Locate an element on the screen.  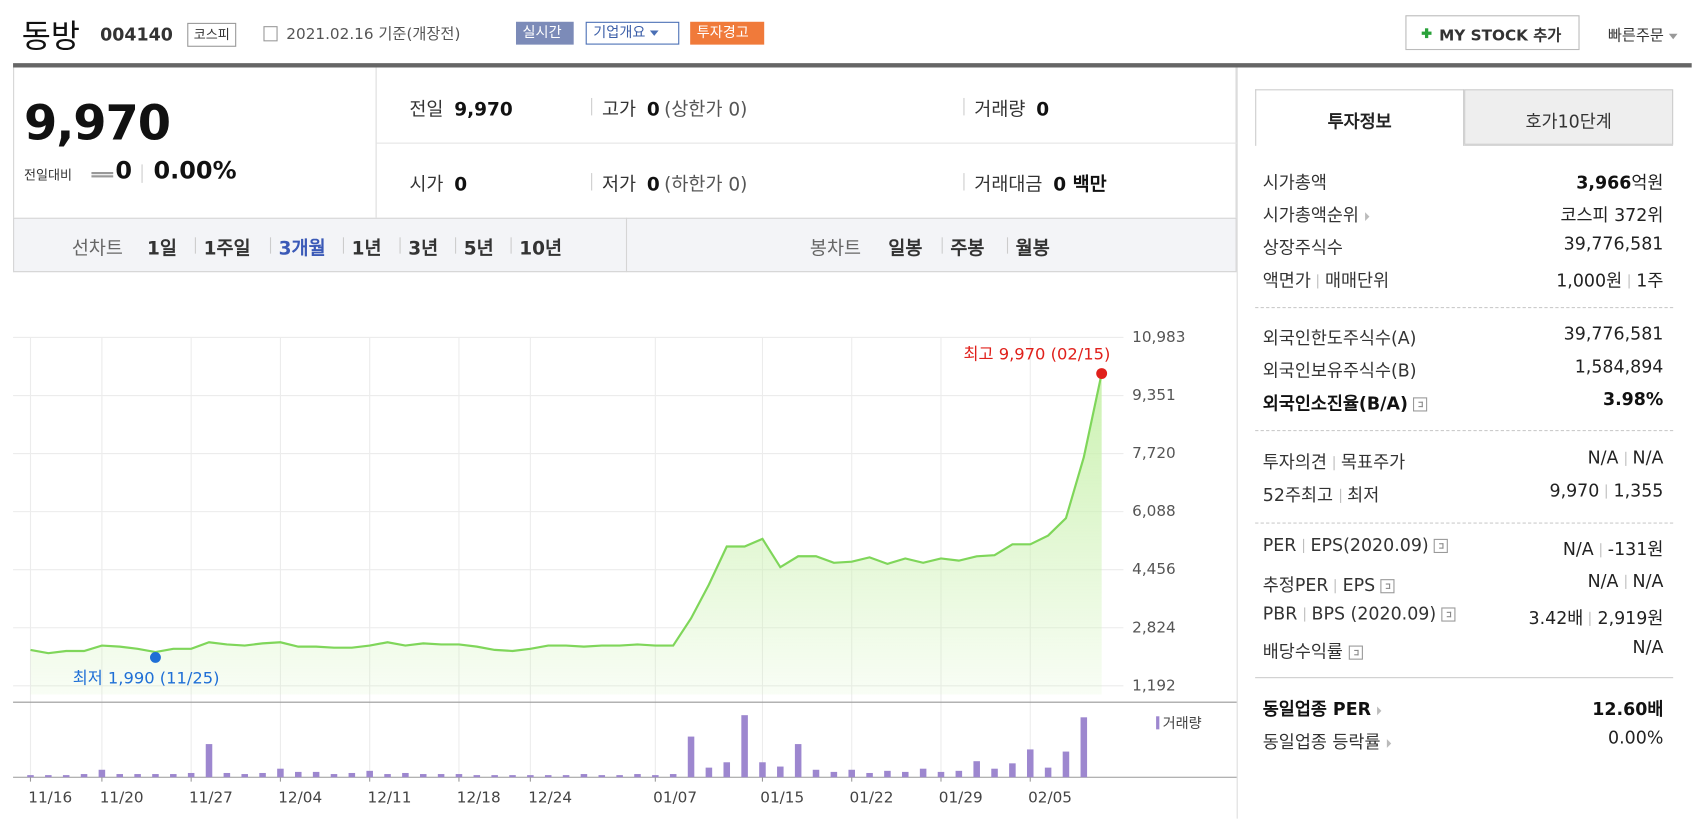
group-divider is located at coordinates (1464, 523).